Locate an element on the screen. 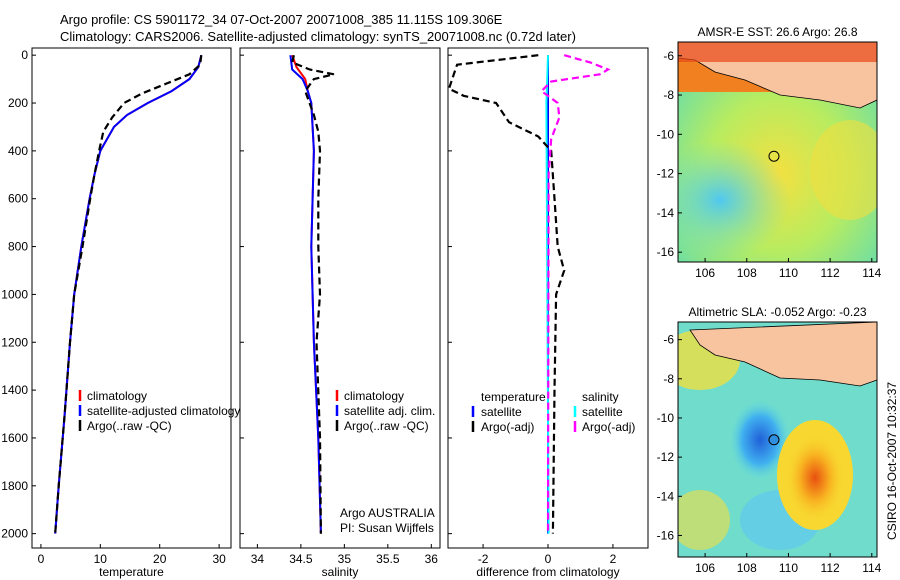 Image resolution: width=900 pixels, height=580 pixels. x-tick-label: 2 is located at coordinates (613, 559).